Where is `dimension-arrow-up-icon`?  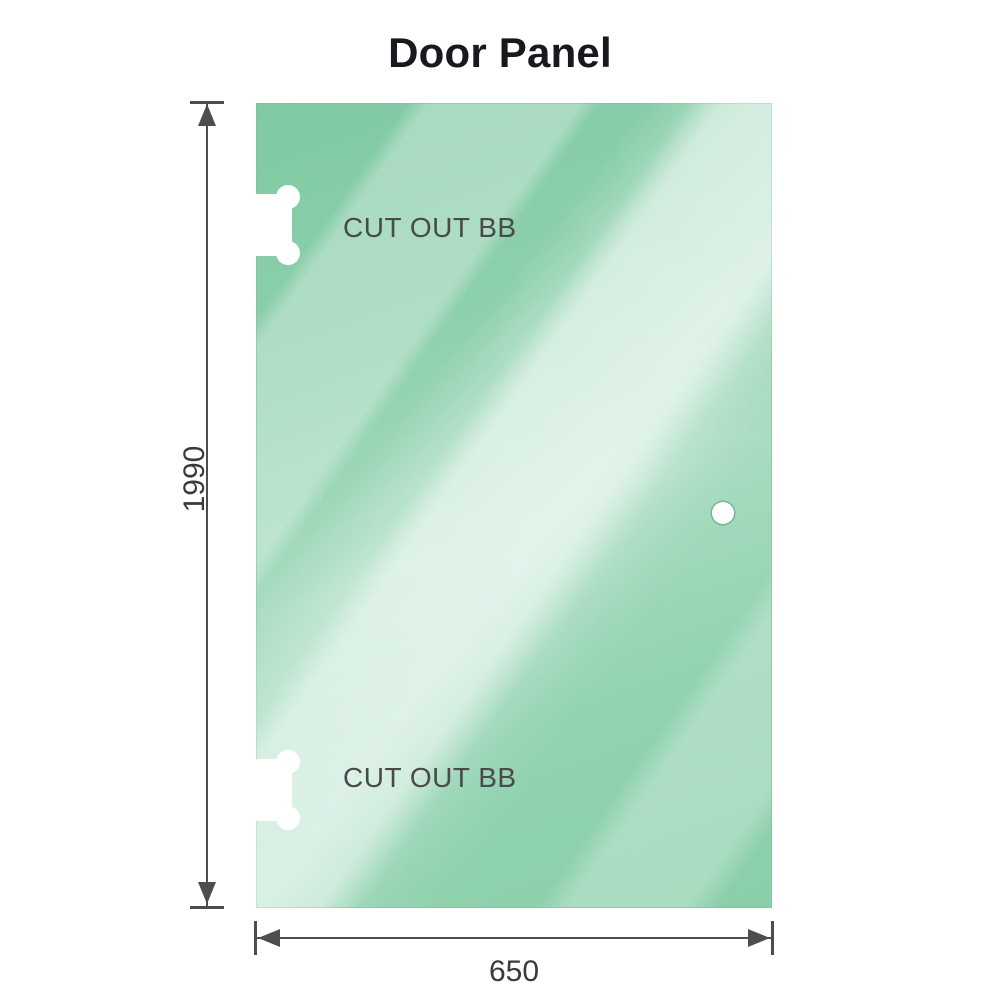
dimension-arrow-up-icon is located at coordinates (207, 115).